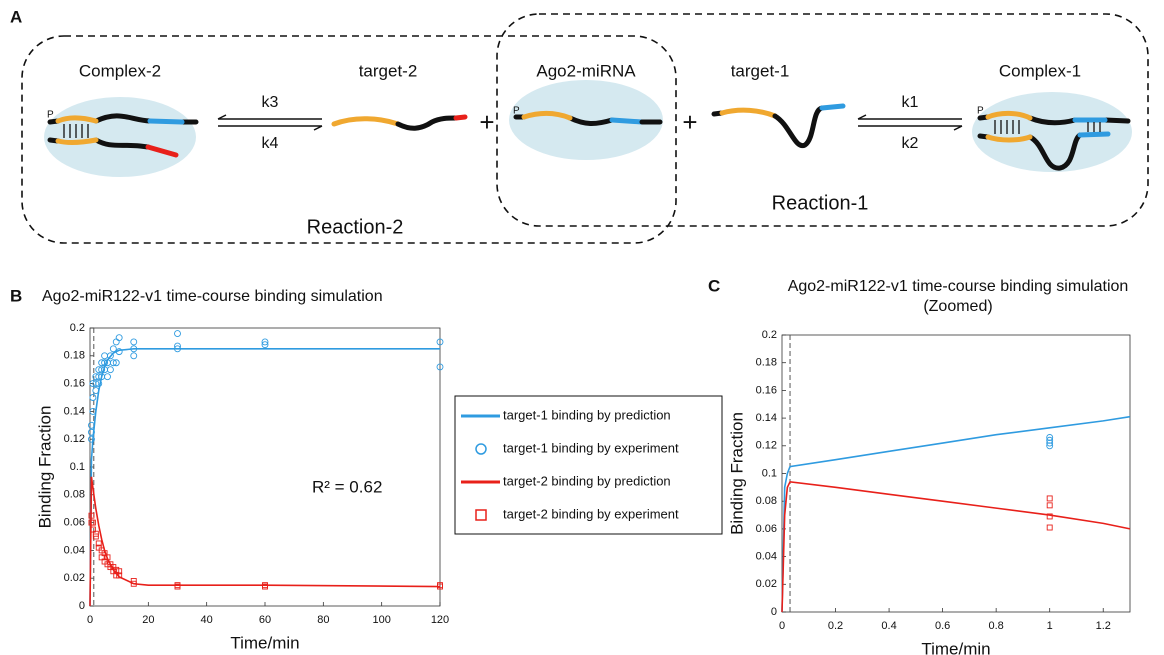 The height and width of the screenshot is (655, 1164). Describe the element at coordinates (270, 102) in the screenshot. I see `rate-label: k3` at that location.